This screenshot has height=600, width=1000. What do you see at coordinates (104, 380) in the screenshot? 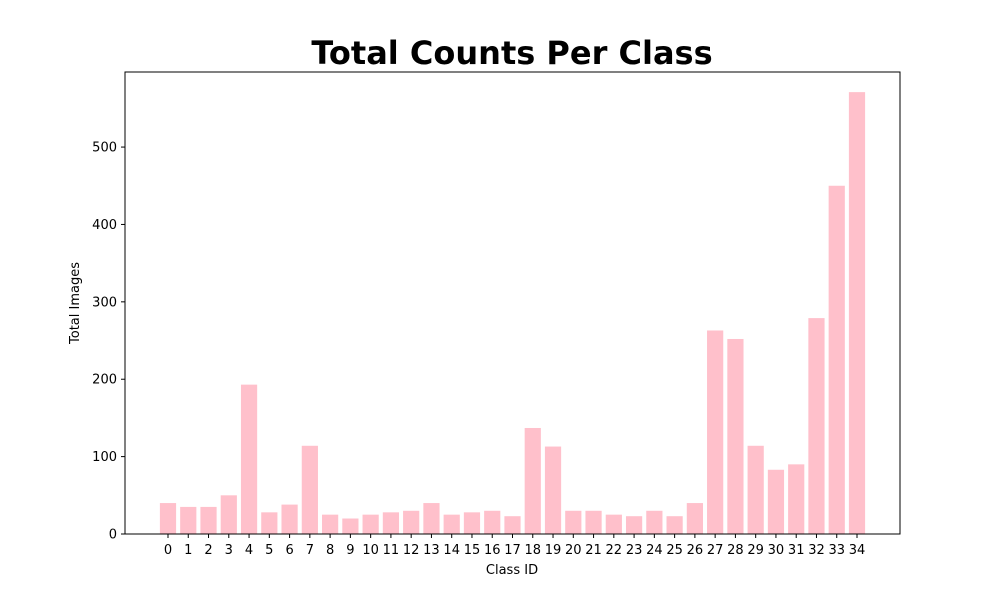
I see `y-tick-label: 200` at bounding box center [104, 380].